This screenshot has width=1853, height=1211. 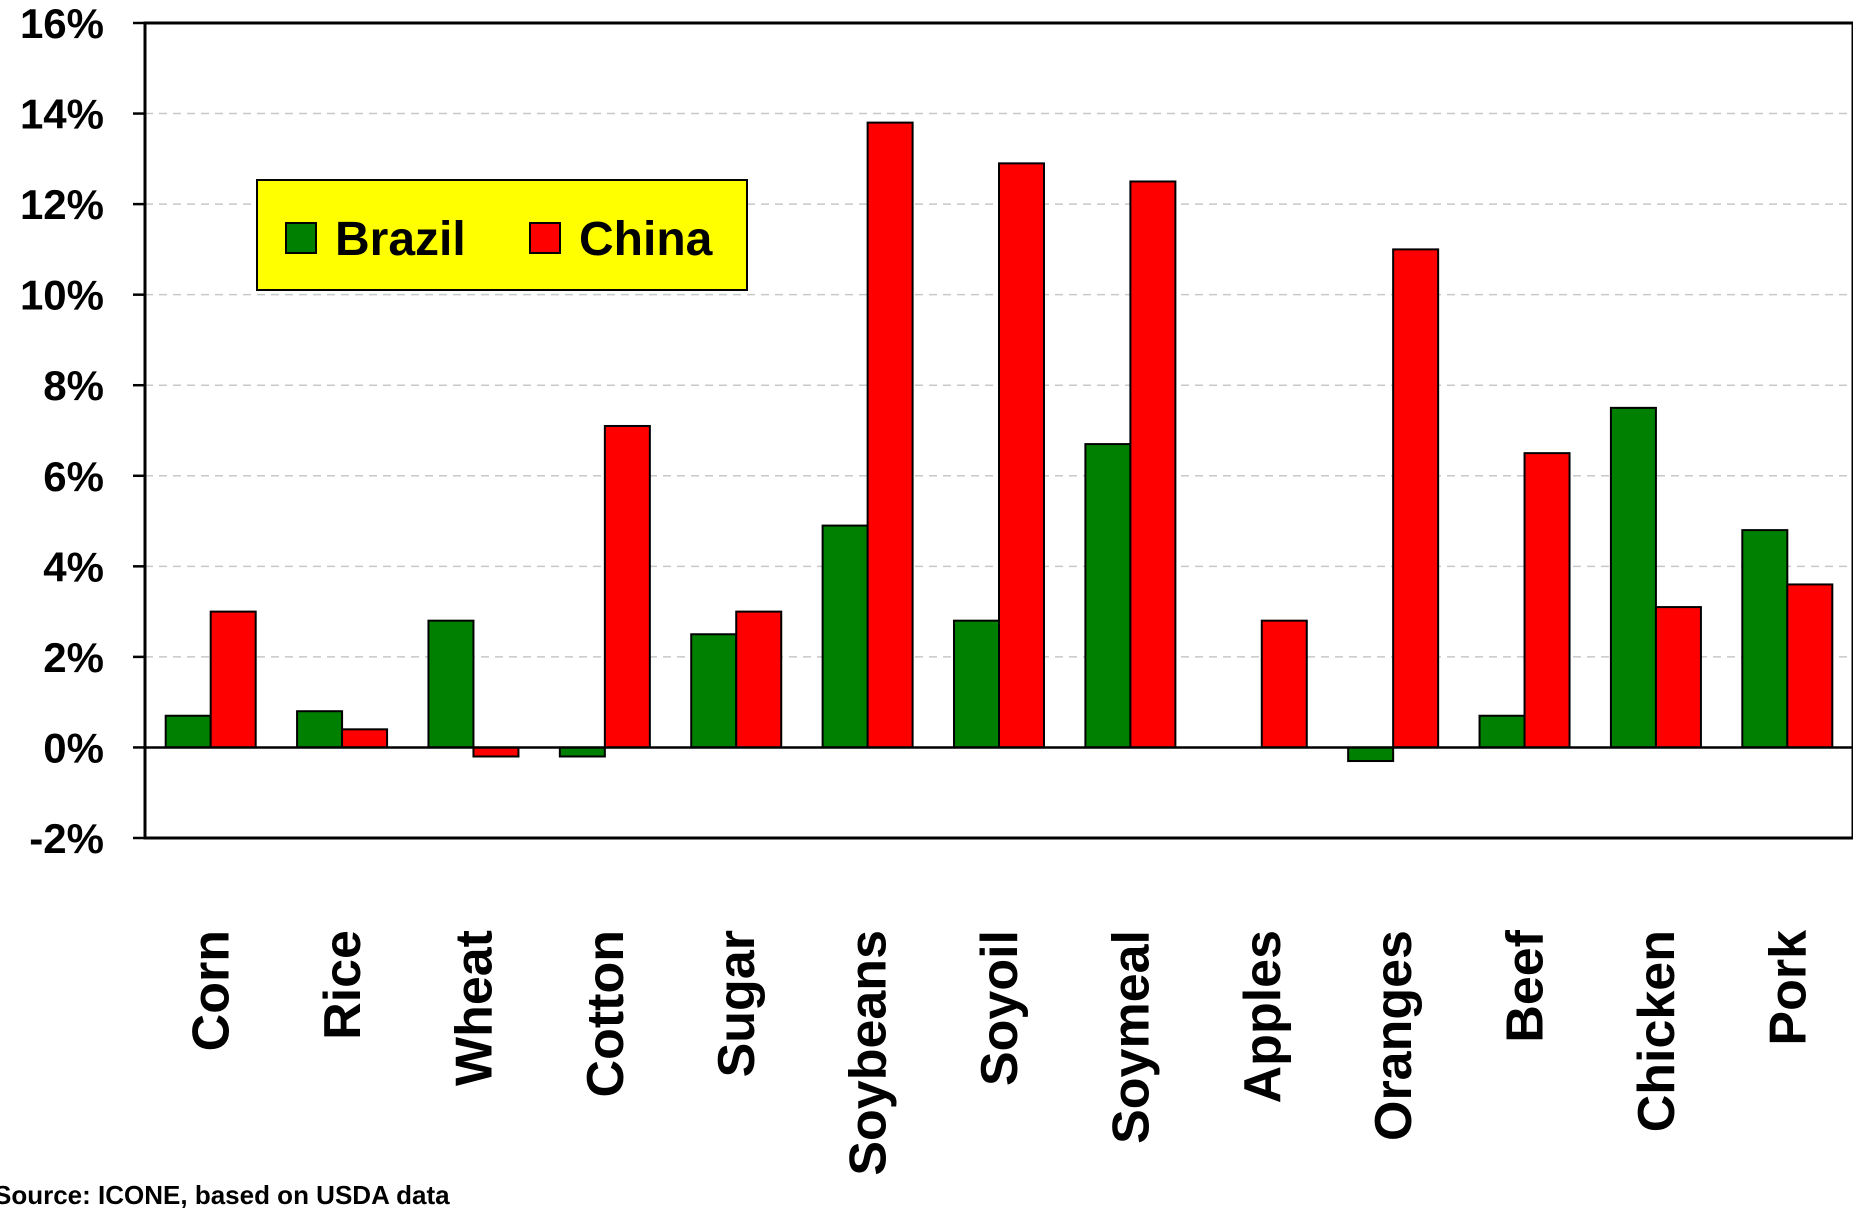 I want to click on bar-china-apples, so click(x=1284, y=684).